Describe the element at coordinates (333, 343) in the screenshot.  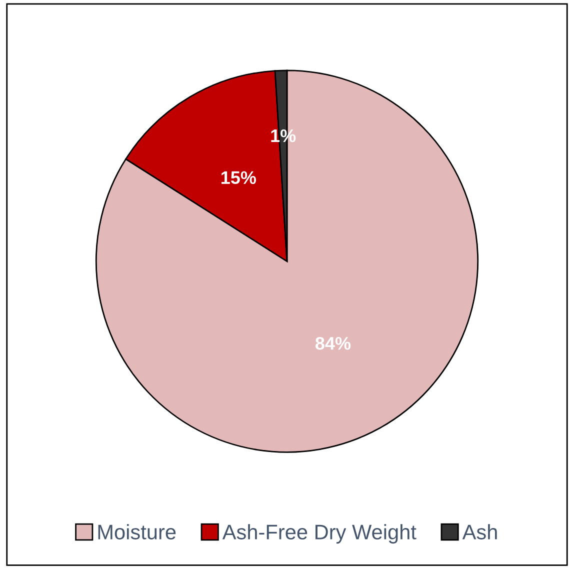
I see `data-label: 84%` at that location.